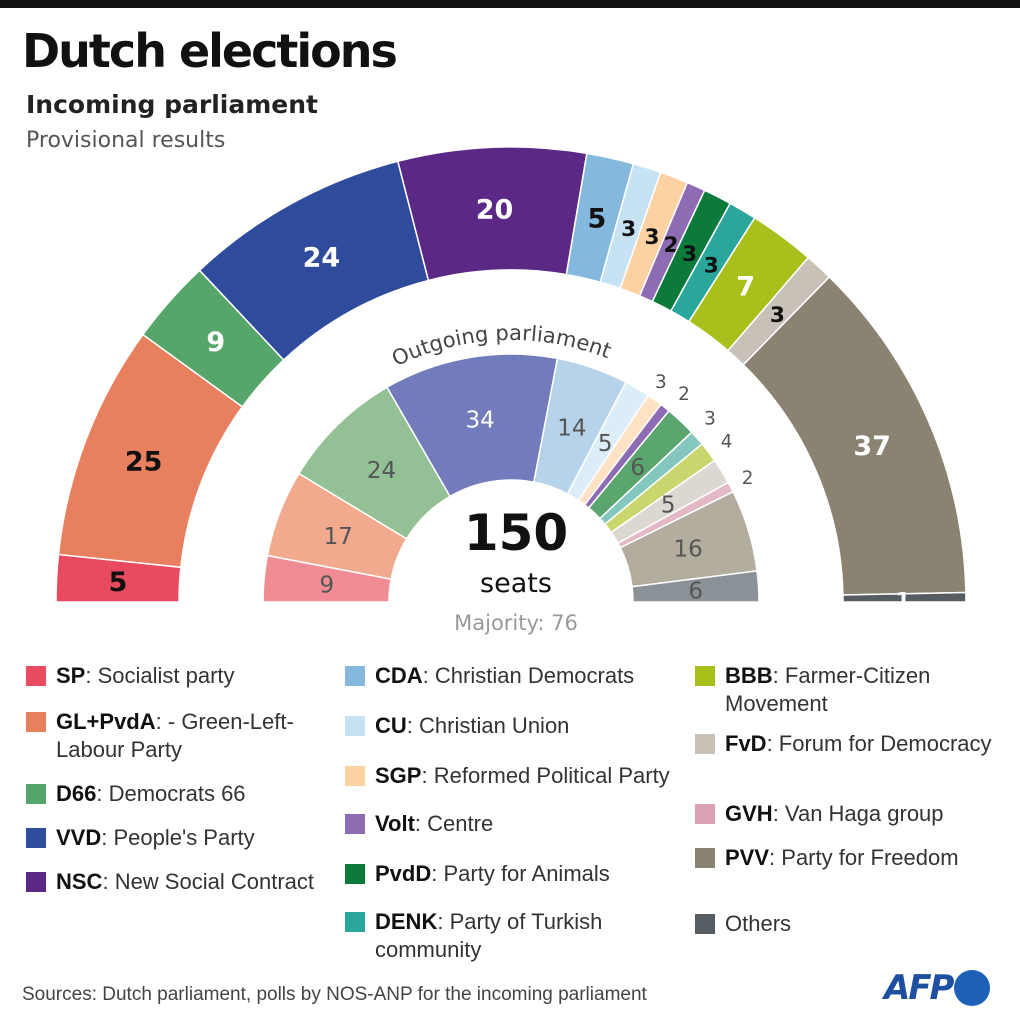  I want to click on legend-code: PvdD, so click(403, 873).